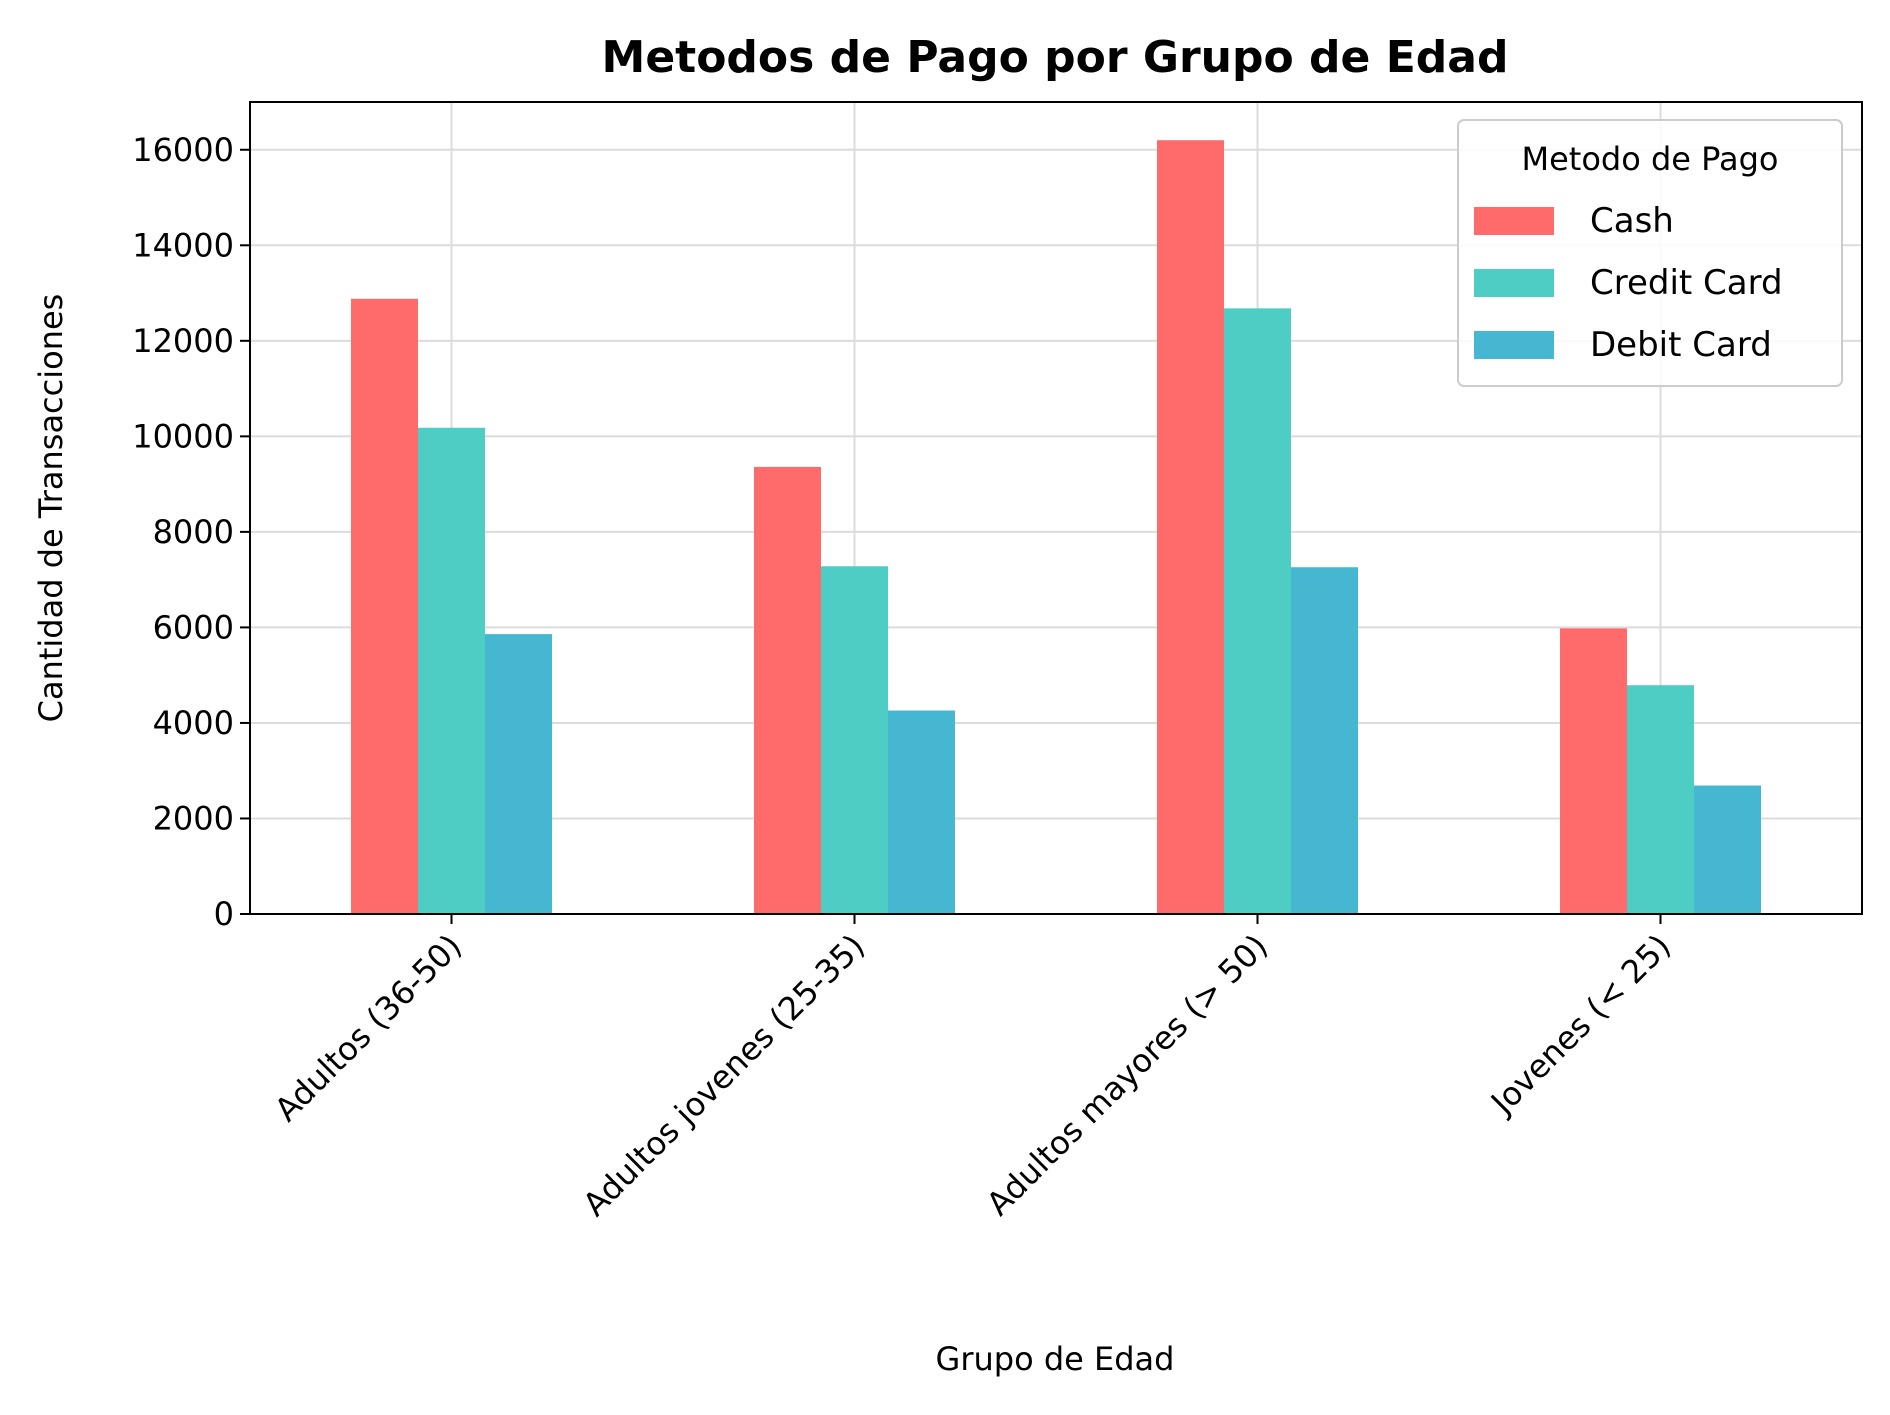  I want to click on y-axis-label: Cantidad de Transacciones, so click(51, 508).